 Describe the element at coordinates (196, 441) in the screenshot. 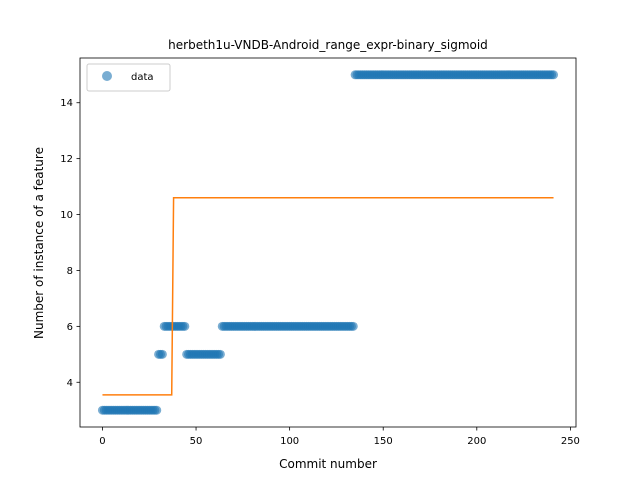

I see `x-tick-label: 50` at that location.